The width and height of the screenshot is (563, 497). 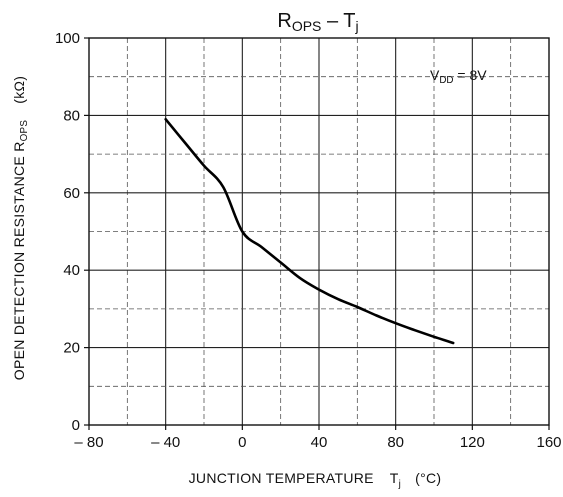 What do you see at coordinates (472, 442) in the screenshot?
I see `x-tick-label: 120` at bounding box center [472, 442].